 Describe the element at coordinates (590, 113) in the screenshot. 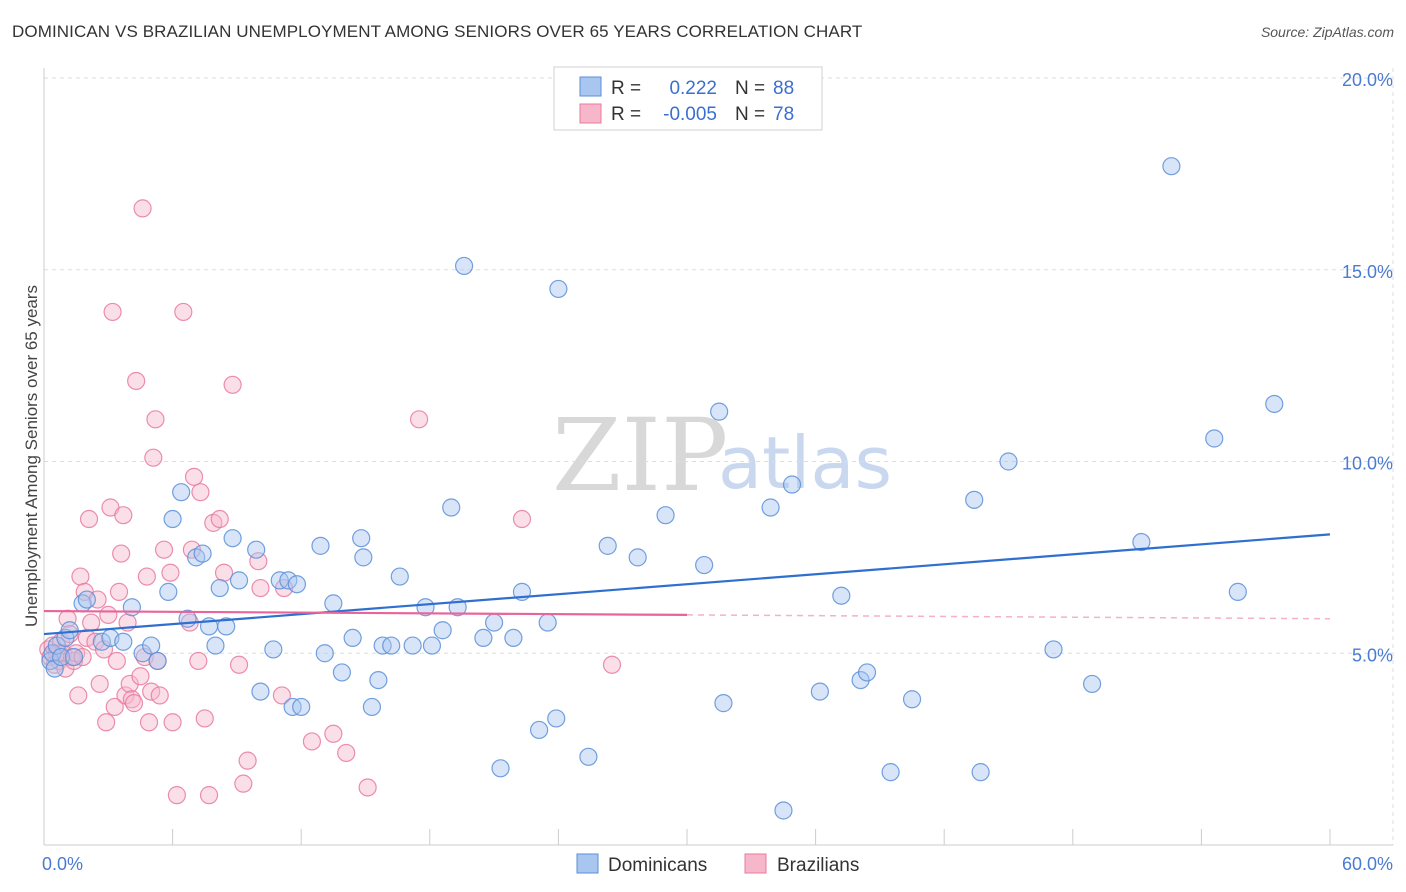

I see `legend-swatch-brazilians` at that location.